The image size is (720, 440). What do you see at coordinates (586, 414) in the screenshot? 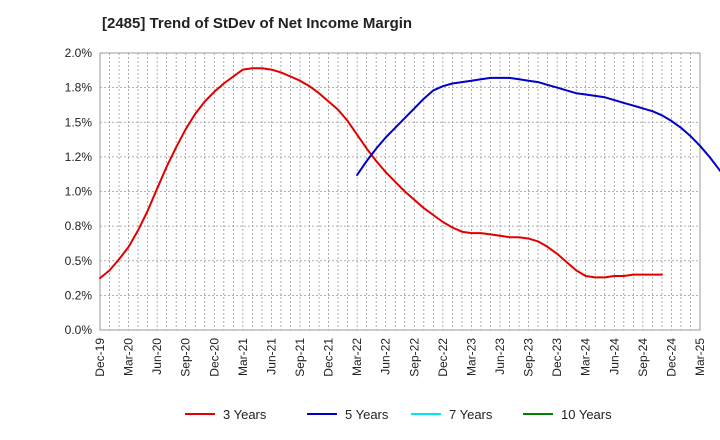
I see `legend-label: 10 Years` at bounding box center [586, 414].